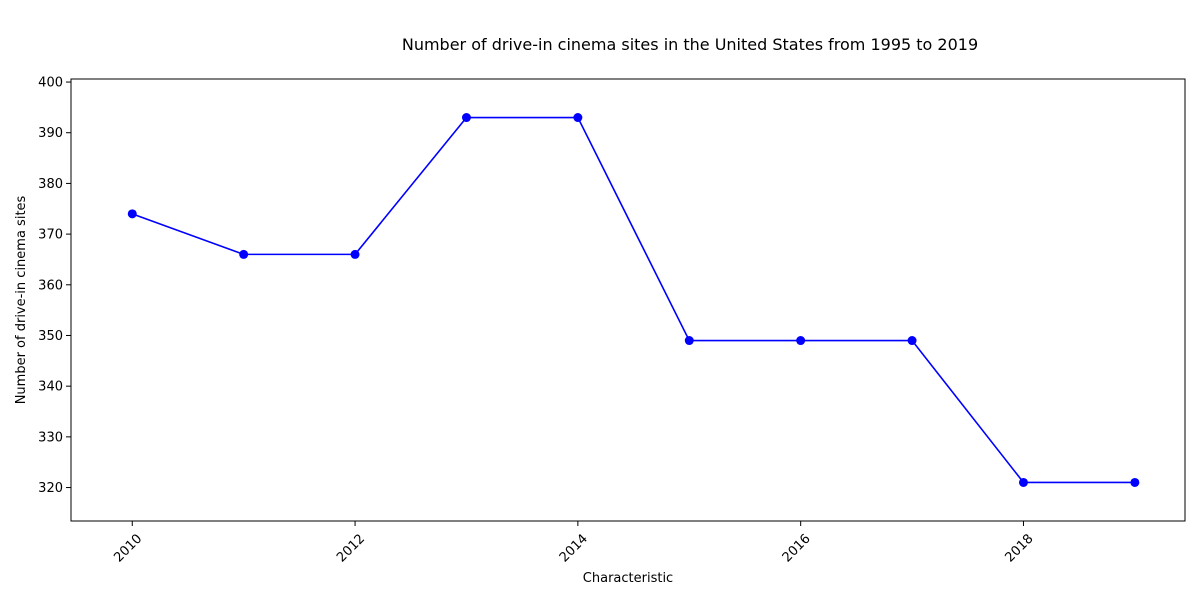 This screenshot has height=600, width=1200. Describe the element at coordinates (797, 548) in the screenshot. I see `x-tick-label: 2016` at that location.